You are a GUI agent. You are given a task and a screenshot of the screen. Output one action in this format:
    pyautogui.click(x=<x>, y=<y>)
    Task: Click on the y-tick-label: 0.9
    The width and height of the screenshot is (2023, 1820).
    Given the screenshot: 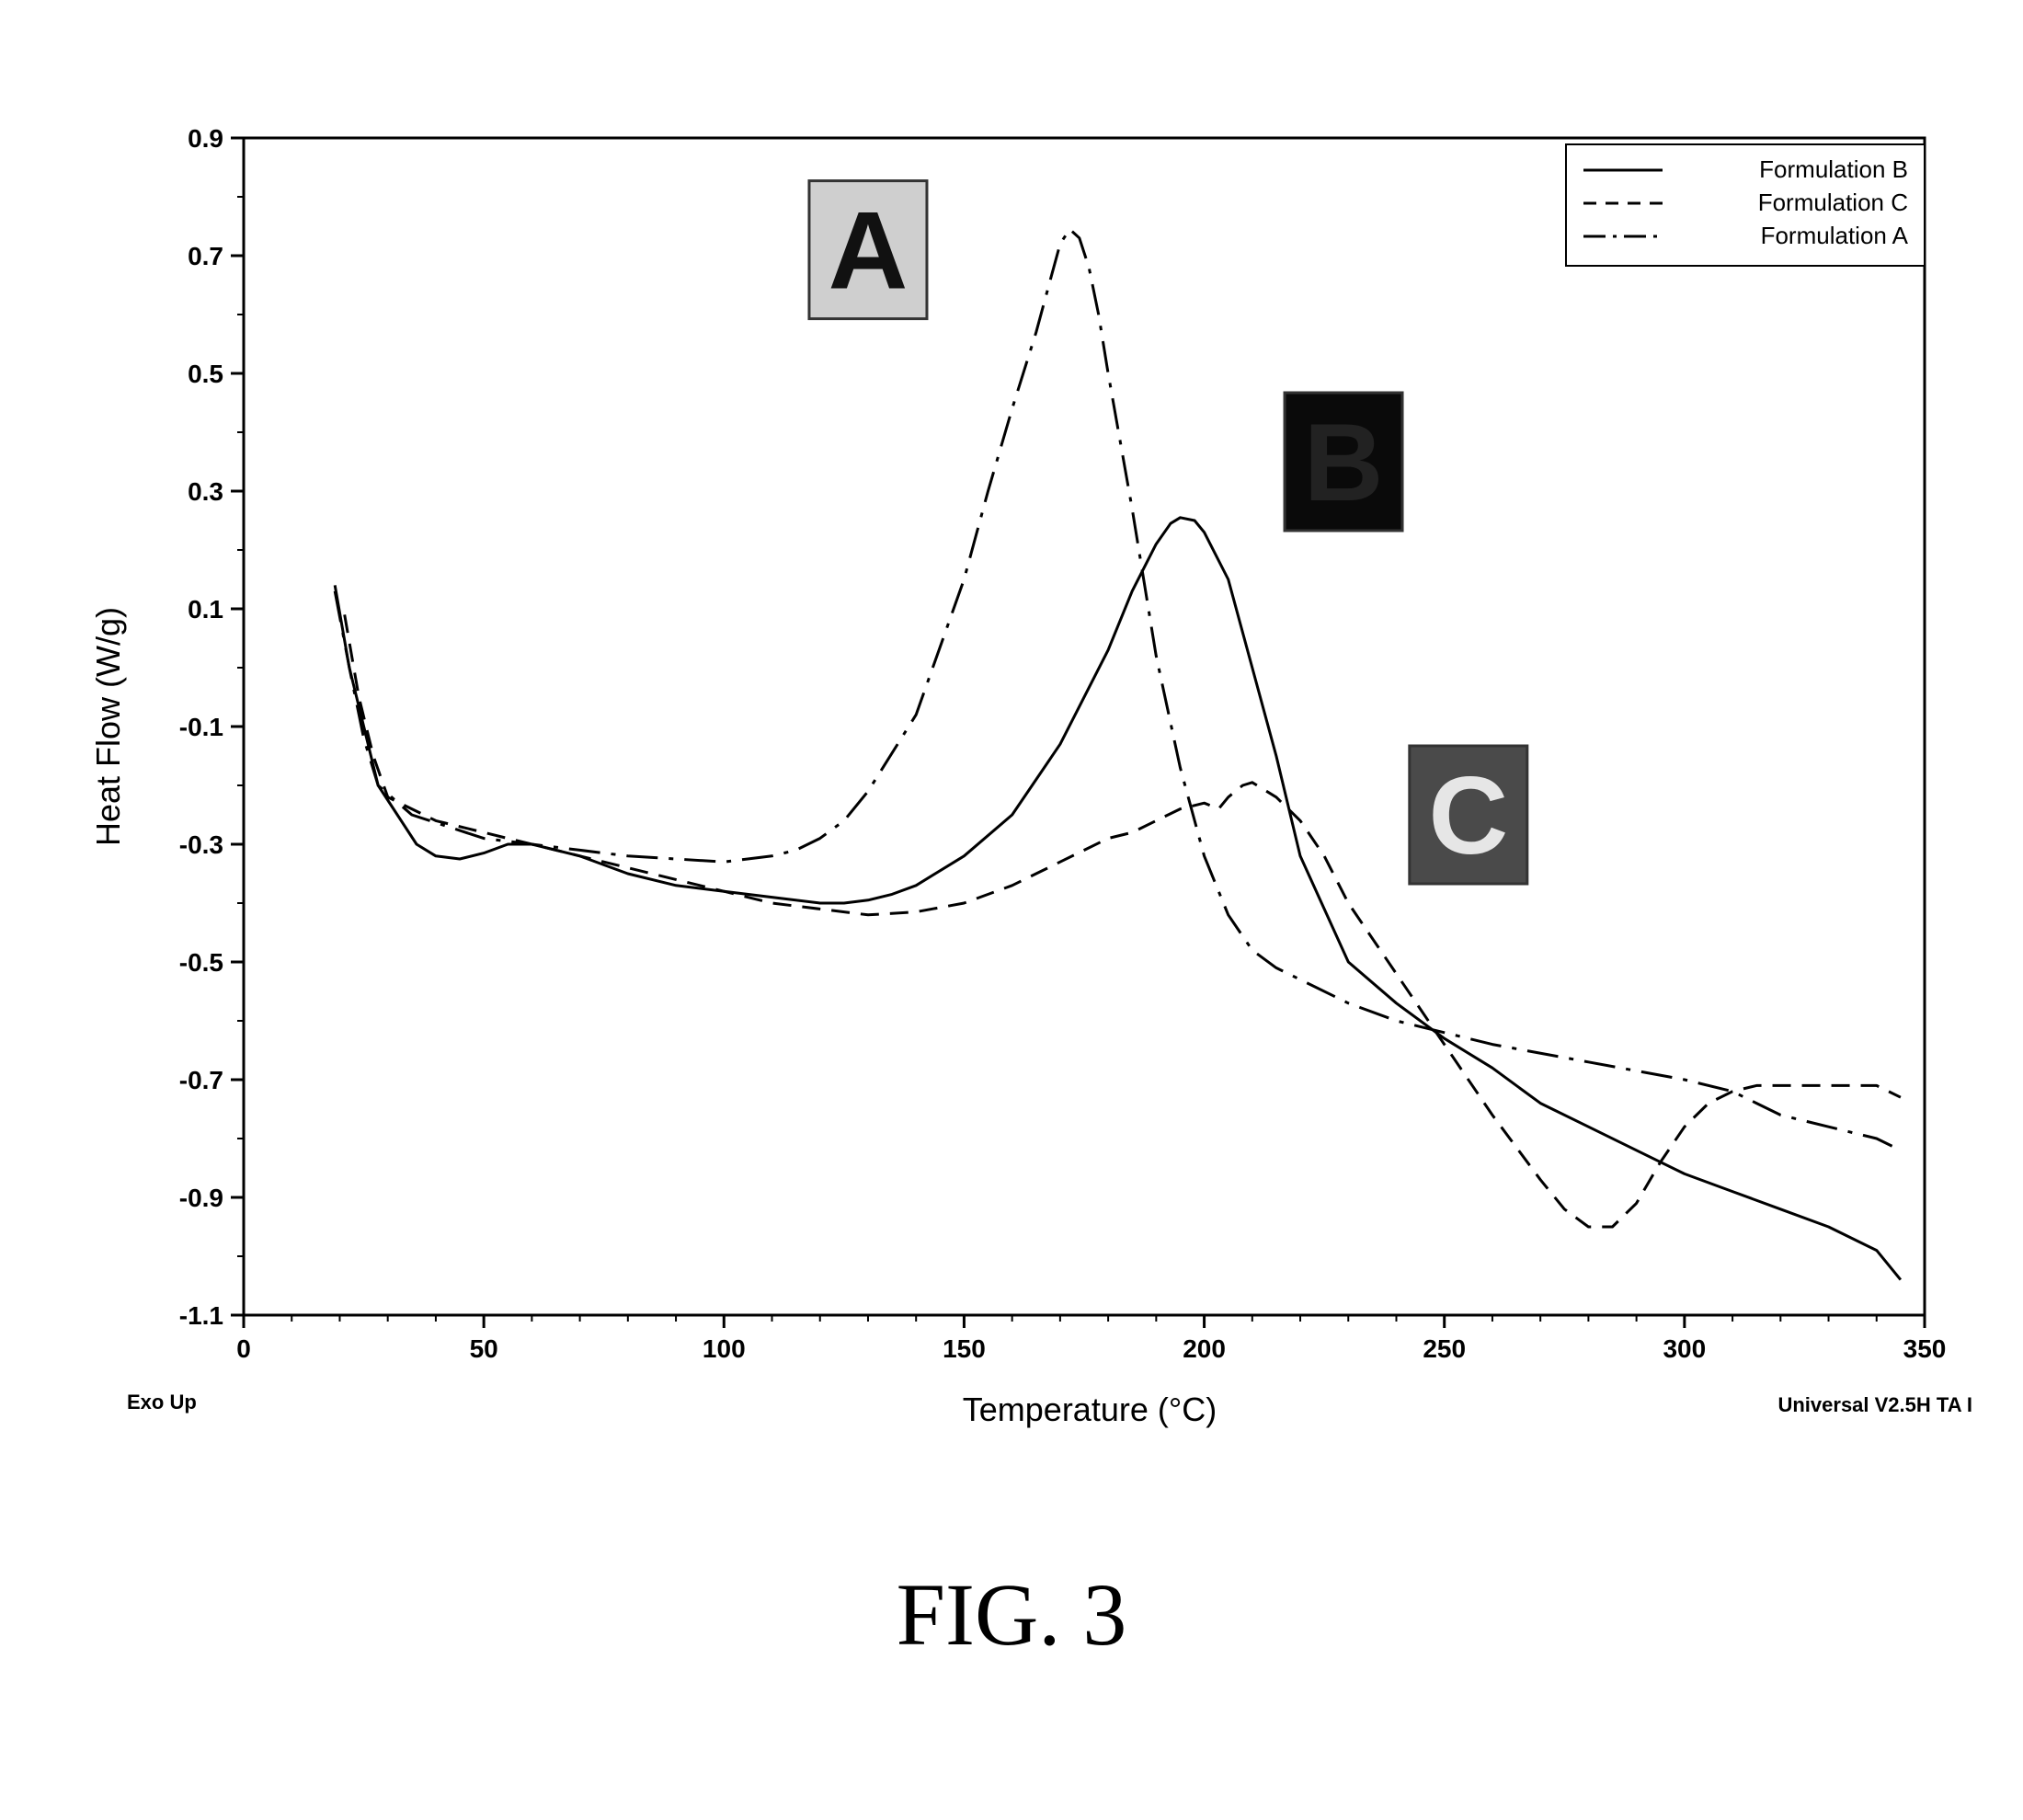 What is the action you would take?
    pyautogui.click(x=205, y=138)
    